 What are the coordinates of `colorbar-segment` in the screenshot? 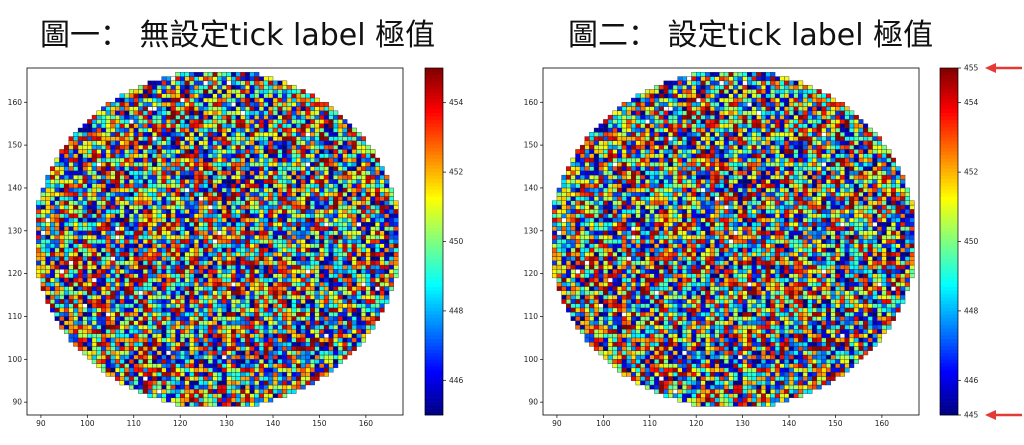 It's located at (434, 302).